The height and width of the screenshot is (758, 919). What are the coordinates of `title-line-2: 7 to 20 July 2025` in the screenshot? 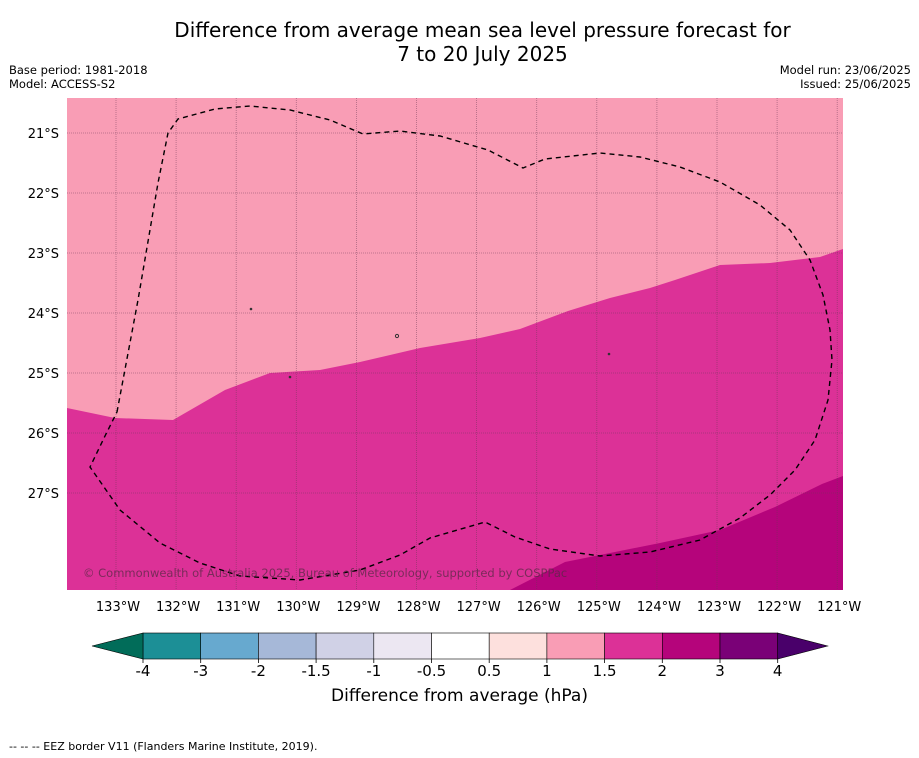 It's located at (482, 54).